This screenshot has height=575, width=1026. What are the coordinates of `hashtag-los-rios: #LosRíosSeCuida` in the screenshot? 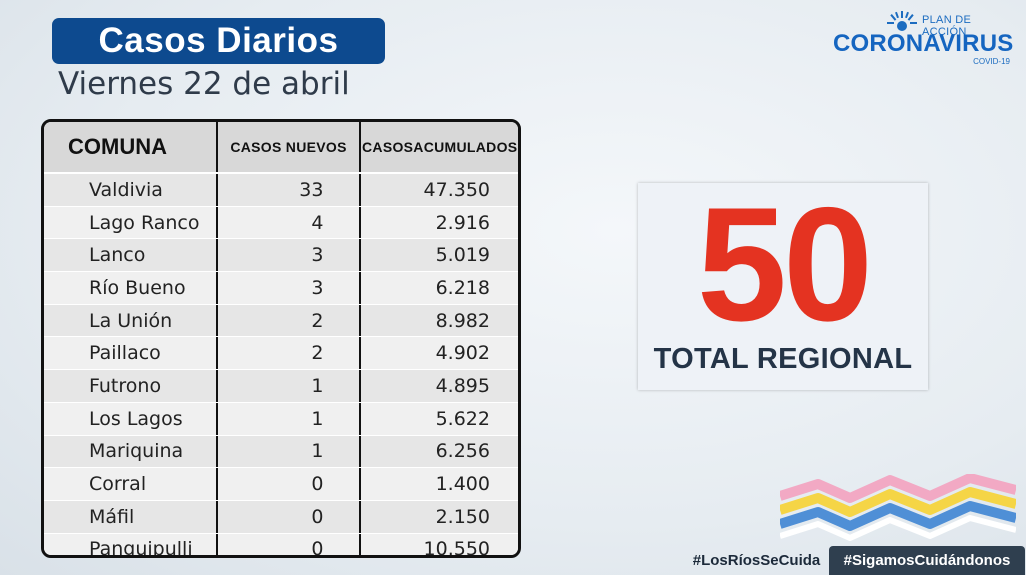 It's located at (756, 560).